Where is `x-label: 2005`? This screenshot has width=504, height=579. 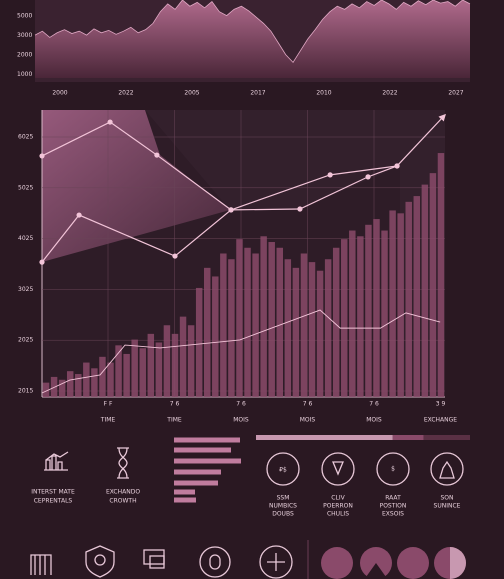
x-label: 2005 is located at coordinates (191, 93).